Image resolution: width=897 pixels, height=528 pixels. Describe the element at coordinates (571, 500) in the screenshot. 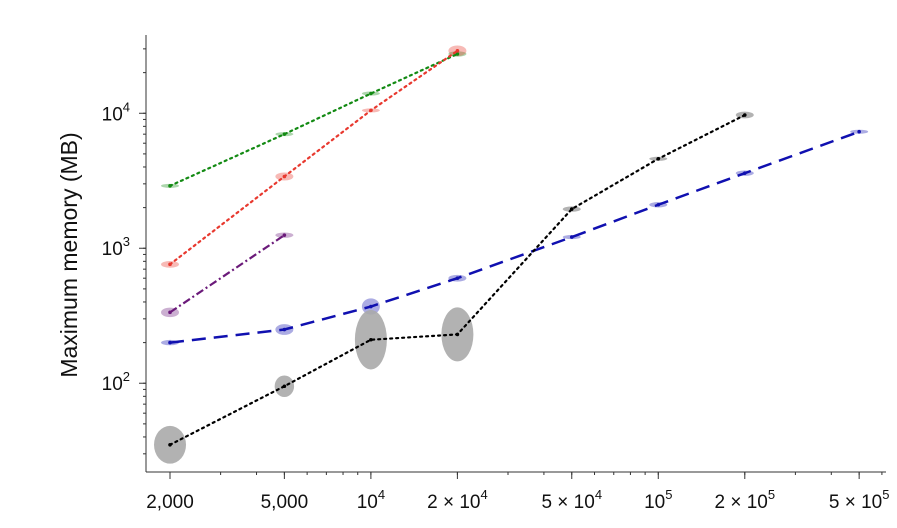

I see `x-tick-label: 5 × 10⁴` at that location.